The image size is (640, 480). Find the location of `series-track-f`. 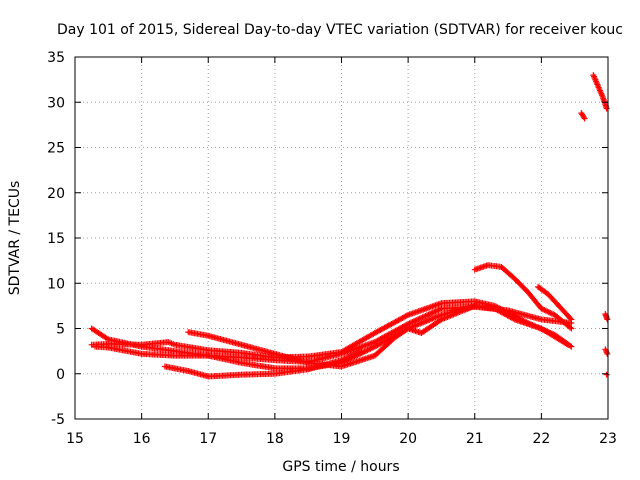

series-track-f is located at coordinates (523, 297).